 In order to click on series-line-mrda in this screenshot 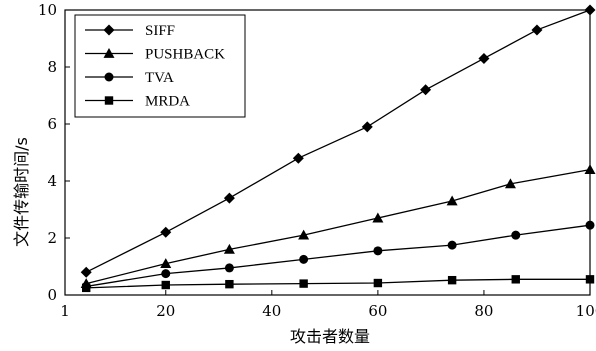, I will do `click(338, 283)`.